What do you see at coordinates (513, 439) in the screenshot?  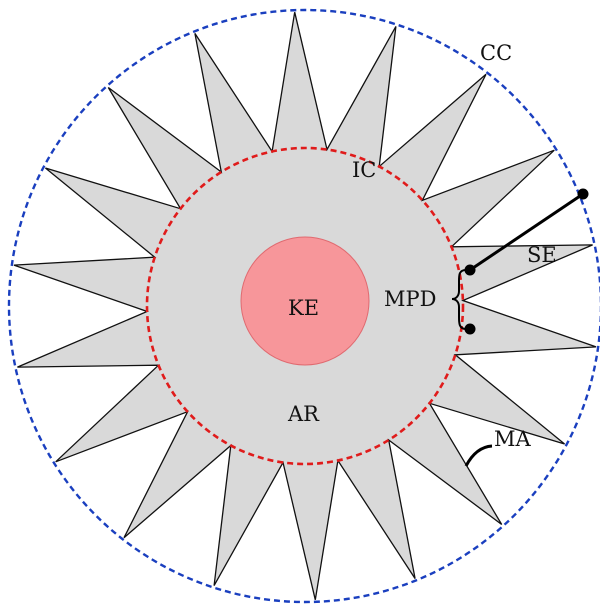 I see `ma-label: MA` at bounding box center [513, 439].